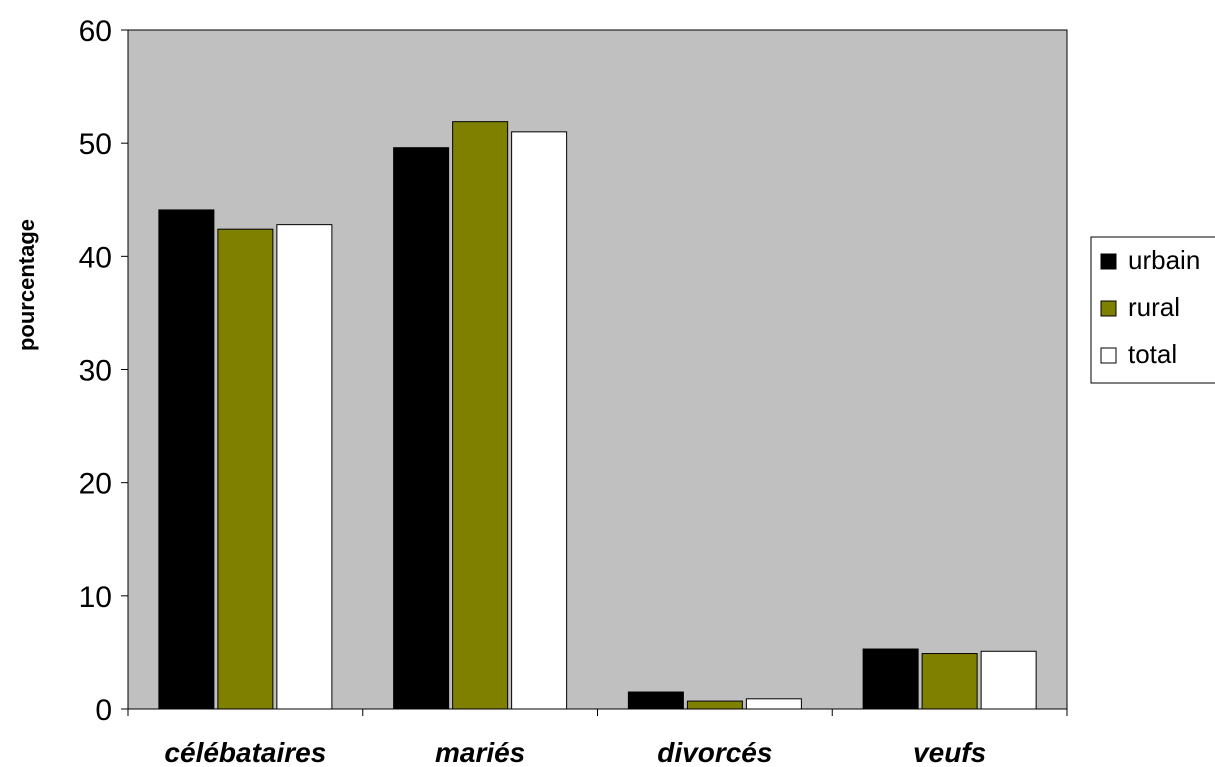 This screenshot has width=1215, height=767. I want to click on legend-swatch-urbain, so click(1108, 261).